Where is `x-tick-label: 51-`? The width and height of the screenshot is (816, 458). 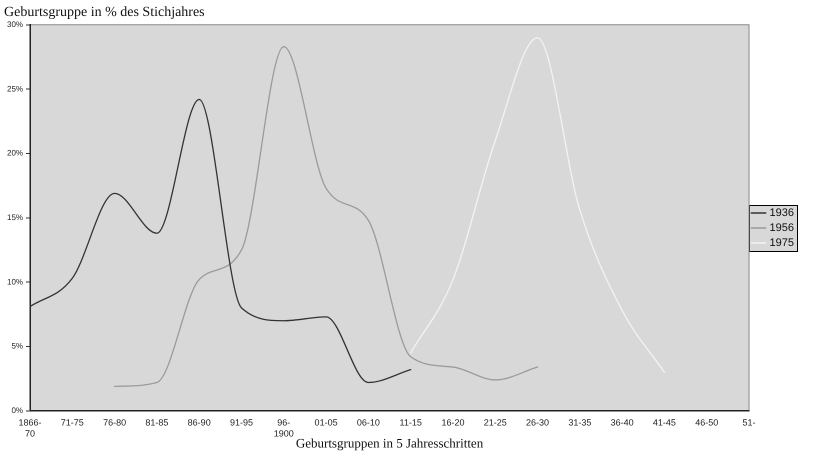 x-tick-label: 51- is located at coordinates (749, 423).